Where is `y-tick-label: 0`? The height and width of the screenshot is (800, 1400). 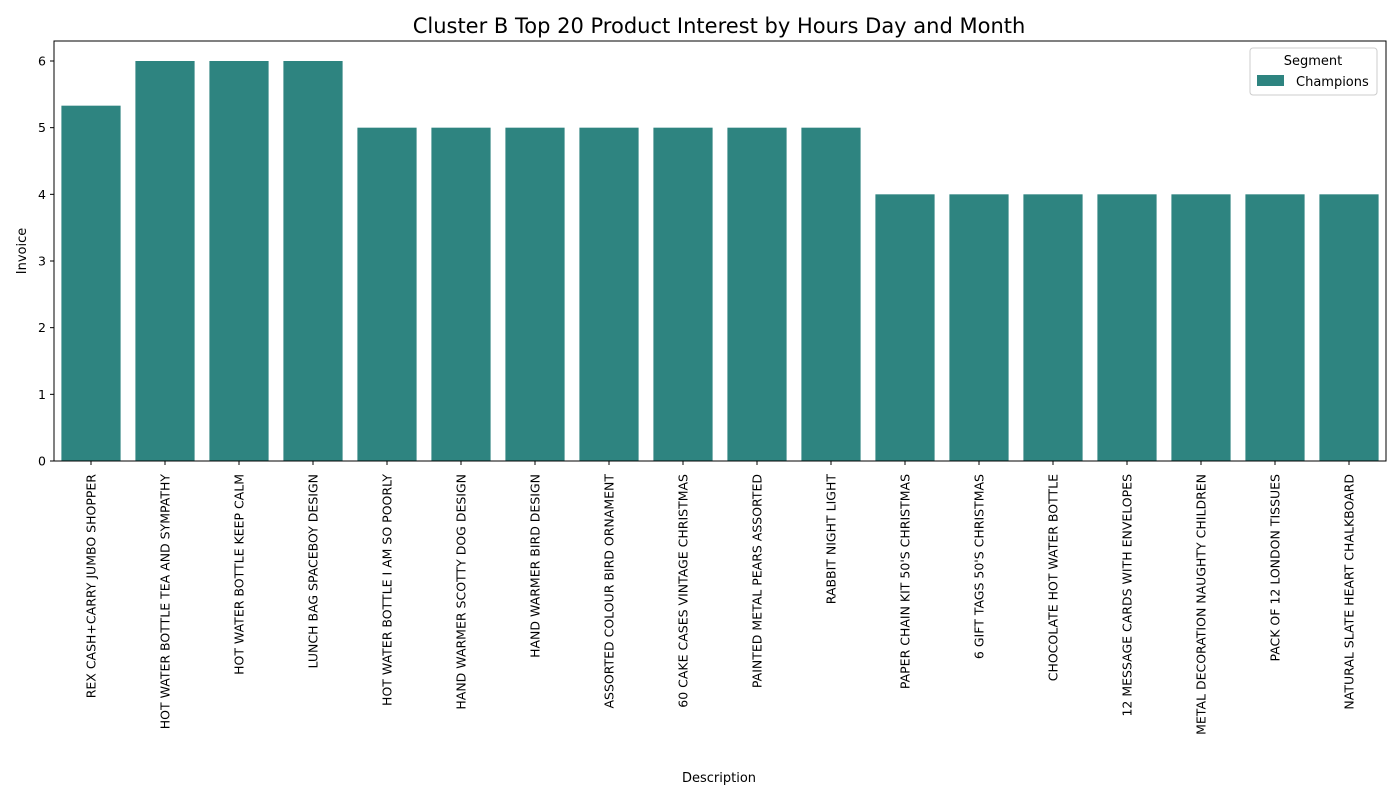
y-tick-label: 0 is located at coordinates (42, 461).